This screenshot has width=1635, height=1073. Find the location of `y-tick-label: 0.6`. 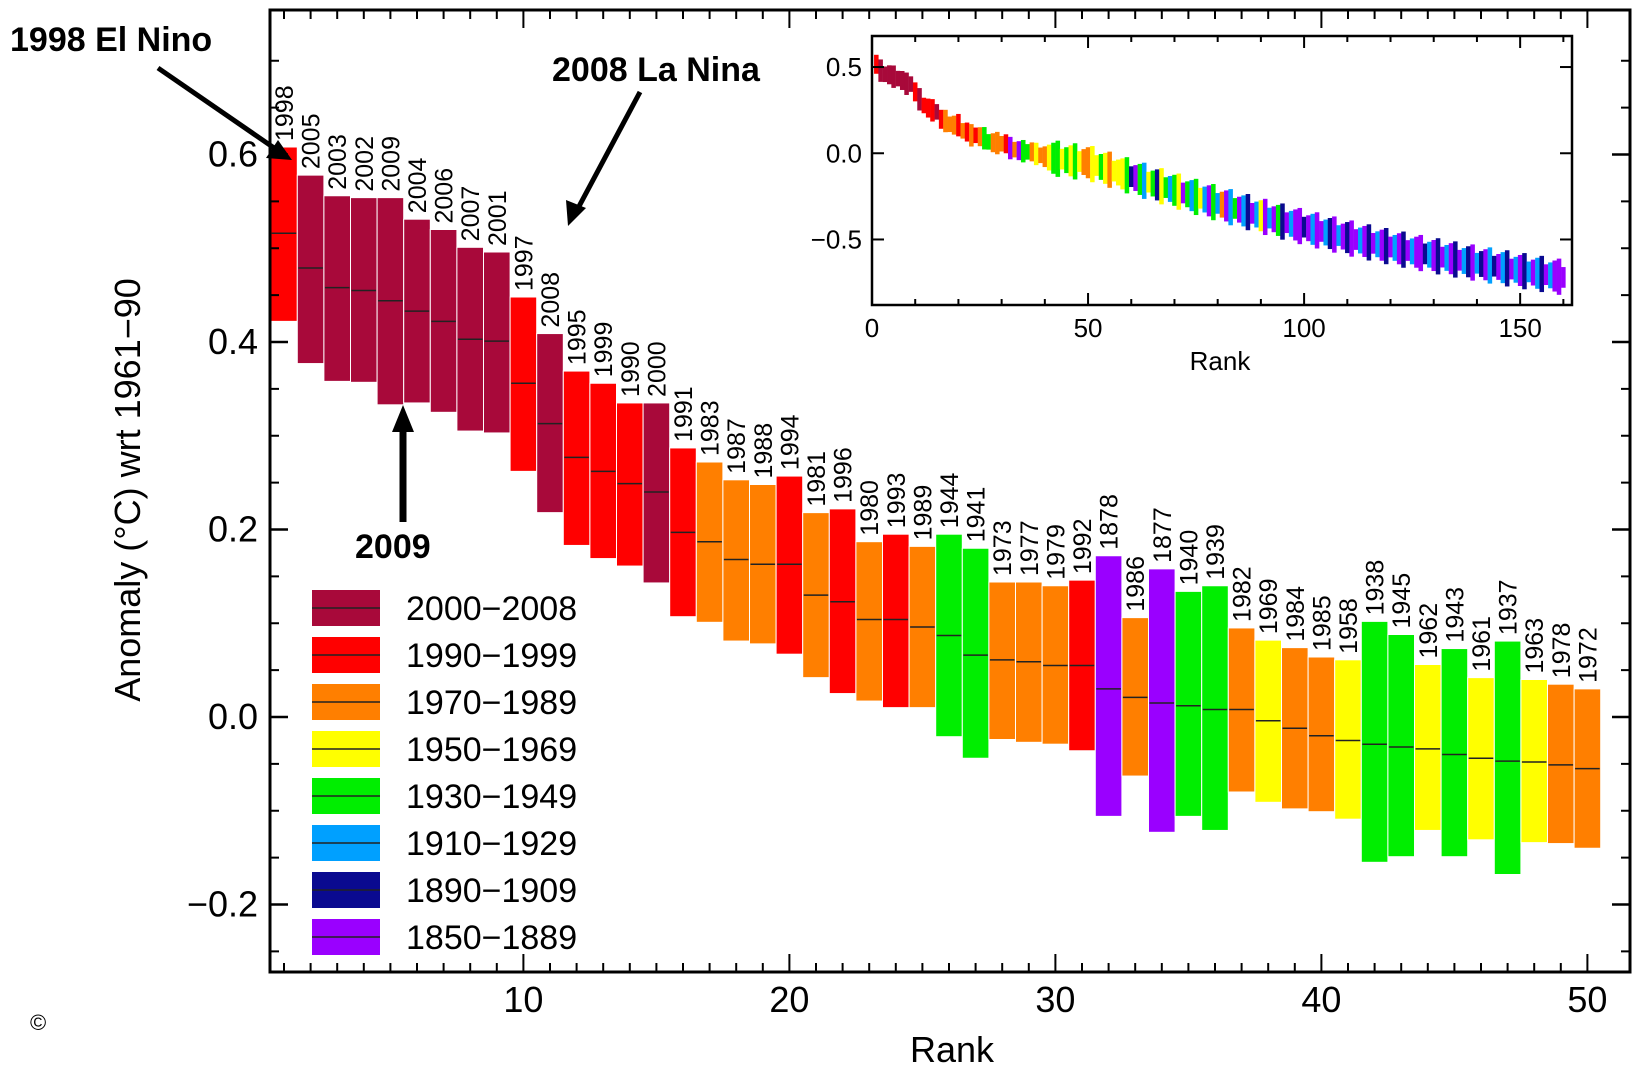

y-tick-label: 0.6 is located at coordinates (233, 154).